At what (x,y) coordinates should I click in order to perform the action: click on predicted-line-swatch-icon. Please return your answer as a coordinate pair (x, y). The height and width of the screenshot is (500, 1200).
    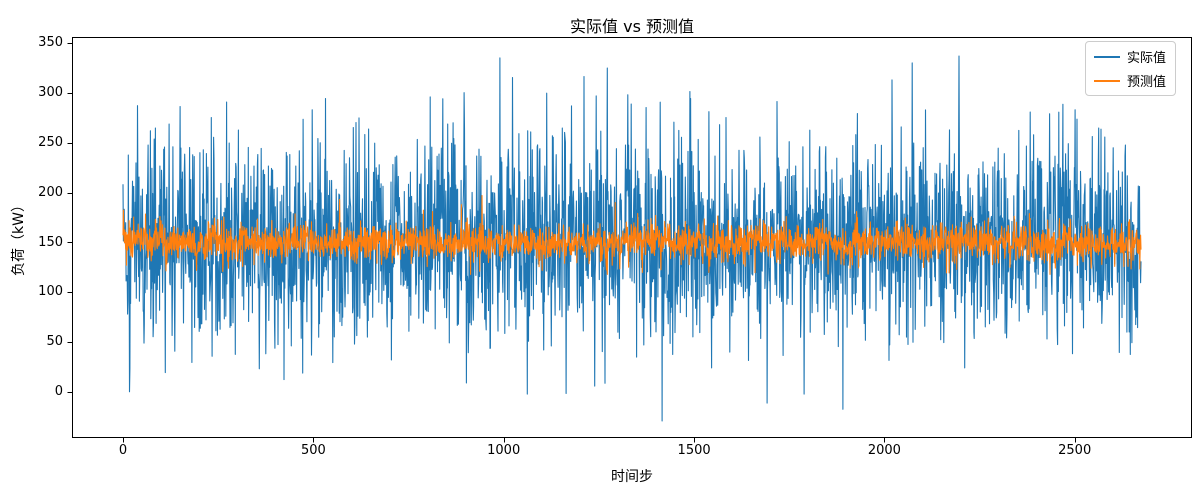
    Looking at the image, I should click on (1107, 80).